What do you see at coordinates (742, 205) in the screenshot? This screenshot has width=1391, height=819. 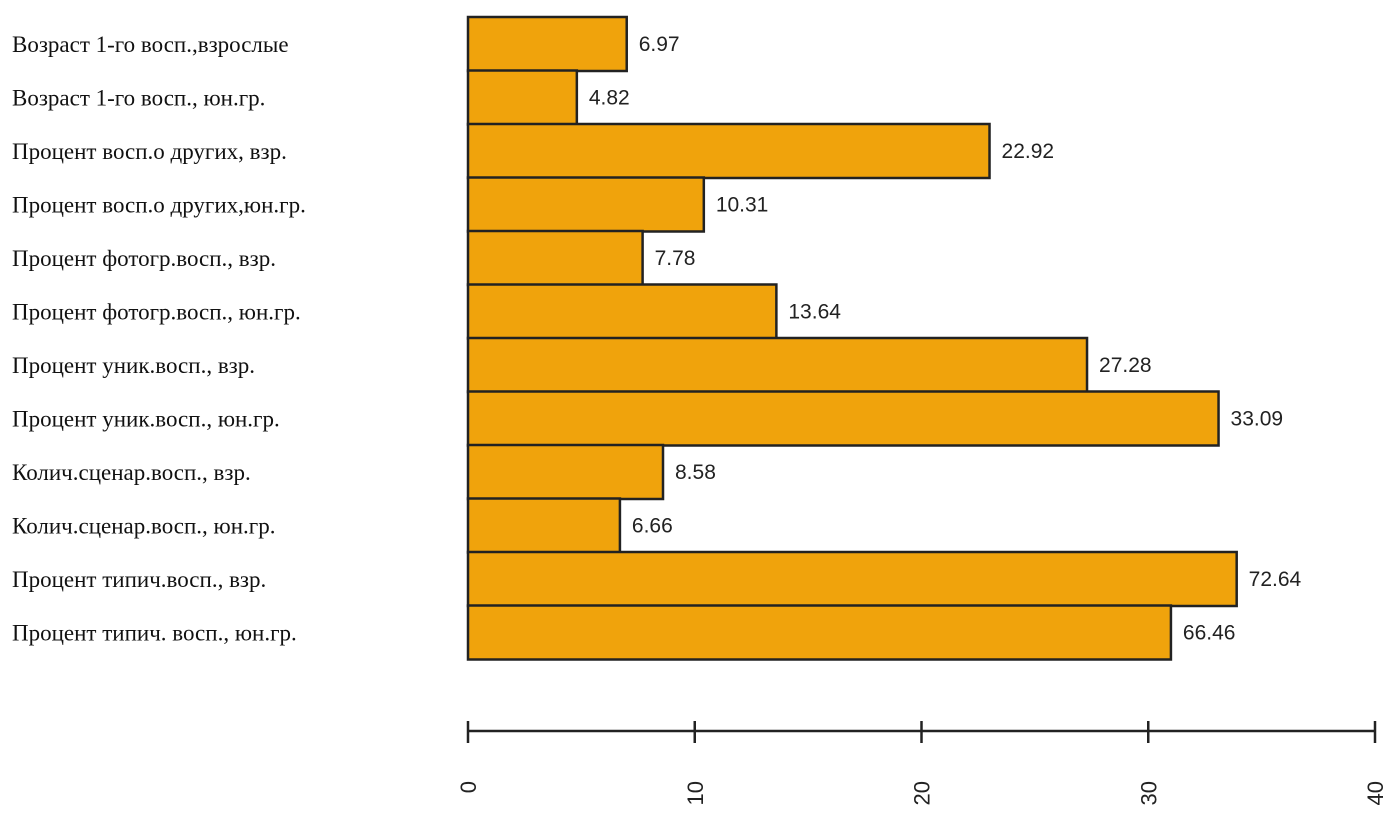 I see `data-label: 10.31` at bounding box center [742, 205].